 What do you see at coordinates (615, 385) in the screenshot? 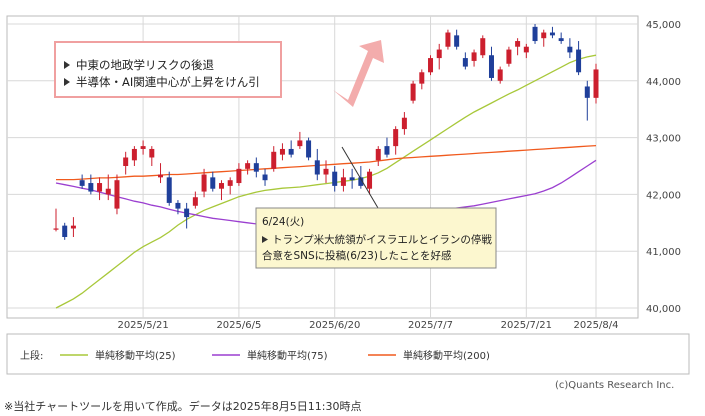
I see `copyright: (c)Quants Research Inc.` at bounding box center [615, 385].